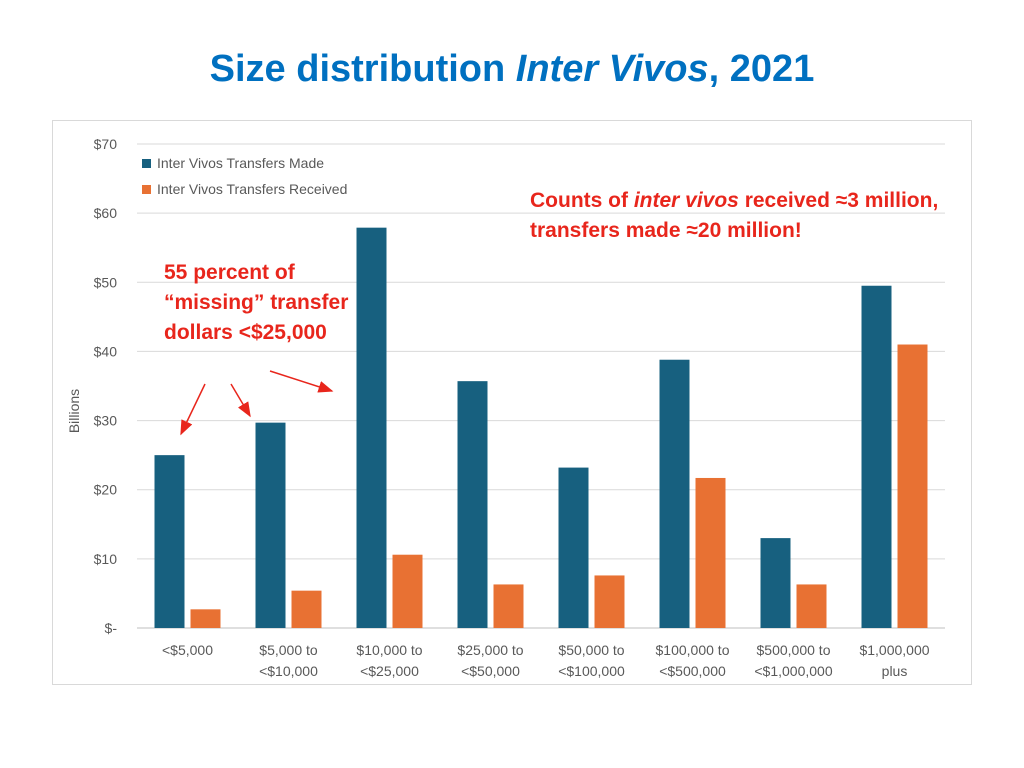 Image resolution: width=1024 pixels, height=768 pixels. I want to click on y-tick-label: $-, so click(111, 628).